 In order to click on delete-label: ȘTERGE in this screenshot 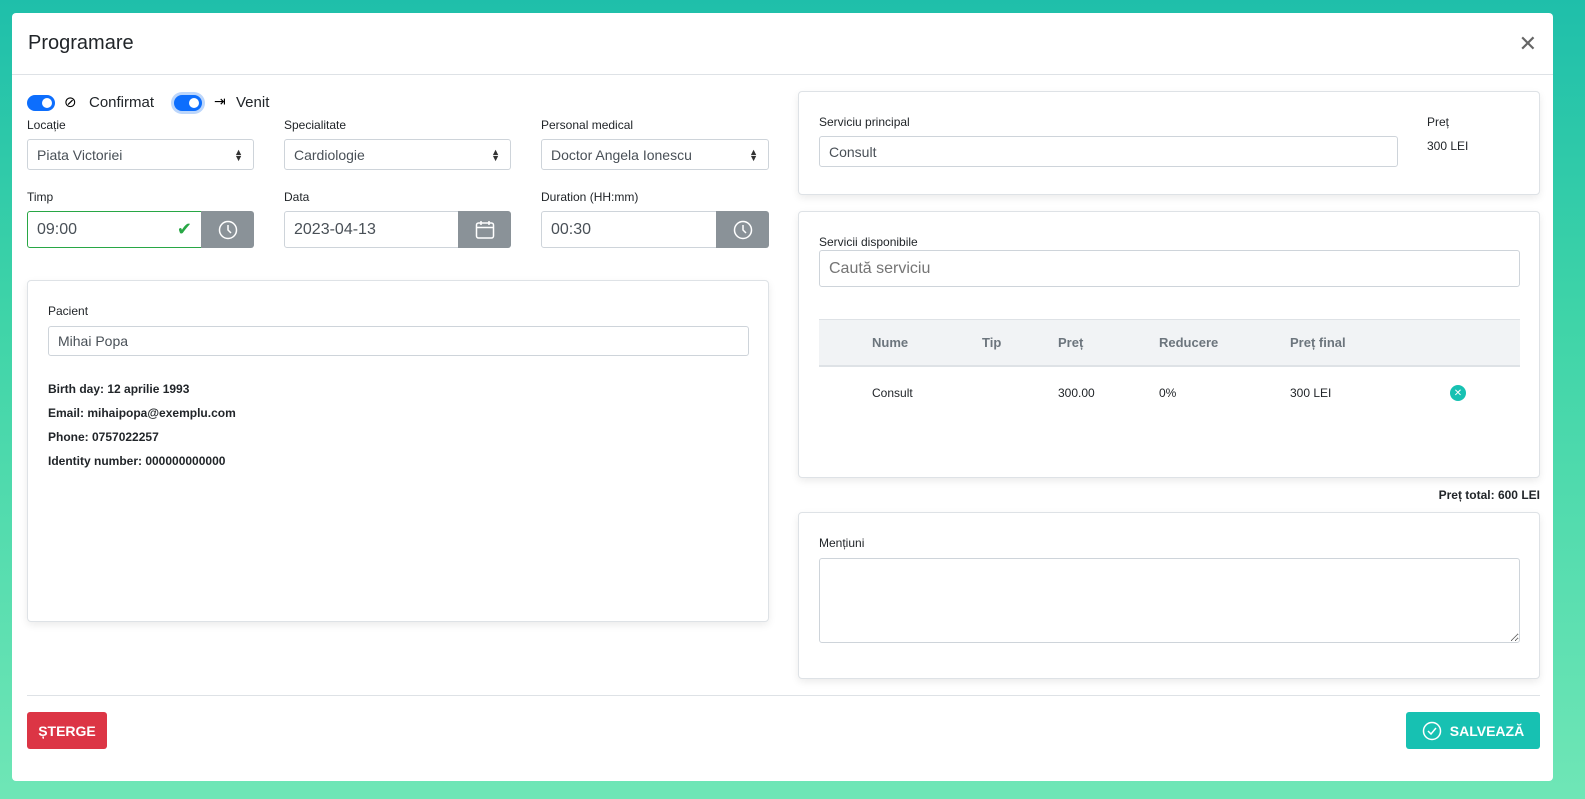, I will do `click(67, 730)`.